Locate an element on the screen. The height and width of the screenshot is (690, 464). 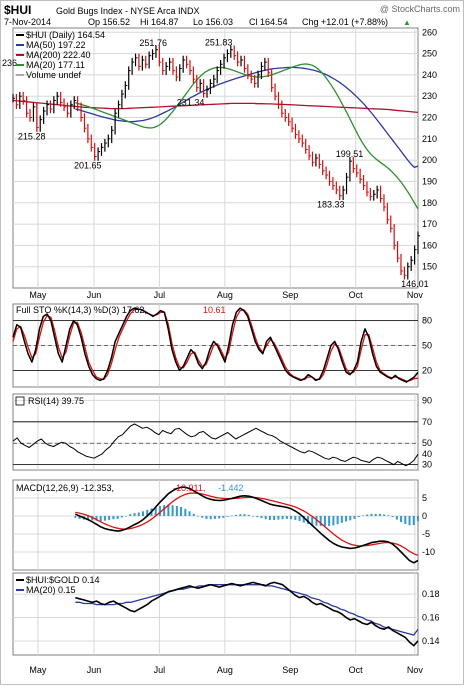
price-annotation: 199.51 is located at coordinates (350, 154).